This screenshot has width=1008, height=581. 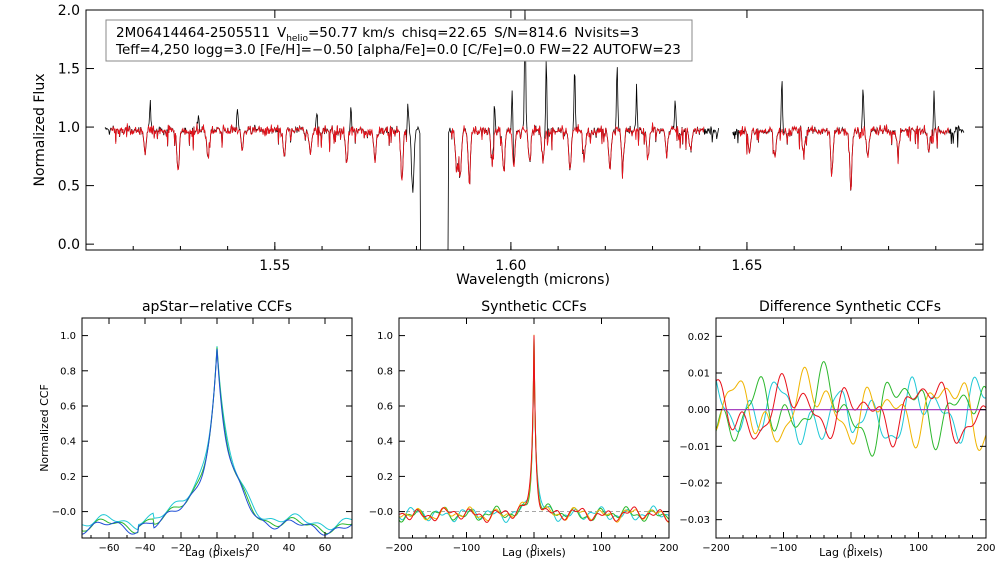 What do you see at coordinates (533, 307) in the screenshot?
I see `synthetic-ccf-title: Synthetic CCFs` at bounding box center [533, 307].